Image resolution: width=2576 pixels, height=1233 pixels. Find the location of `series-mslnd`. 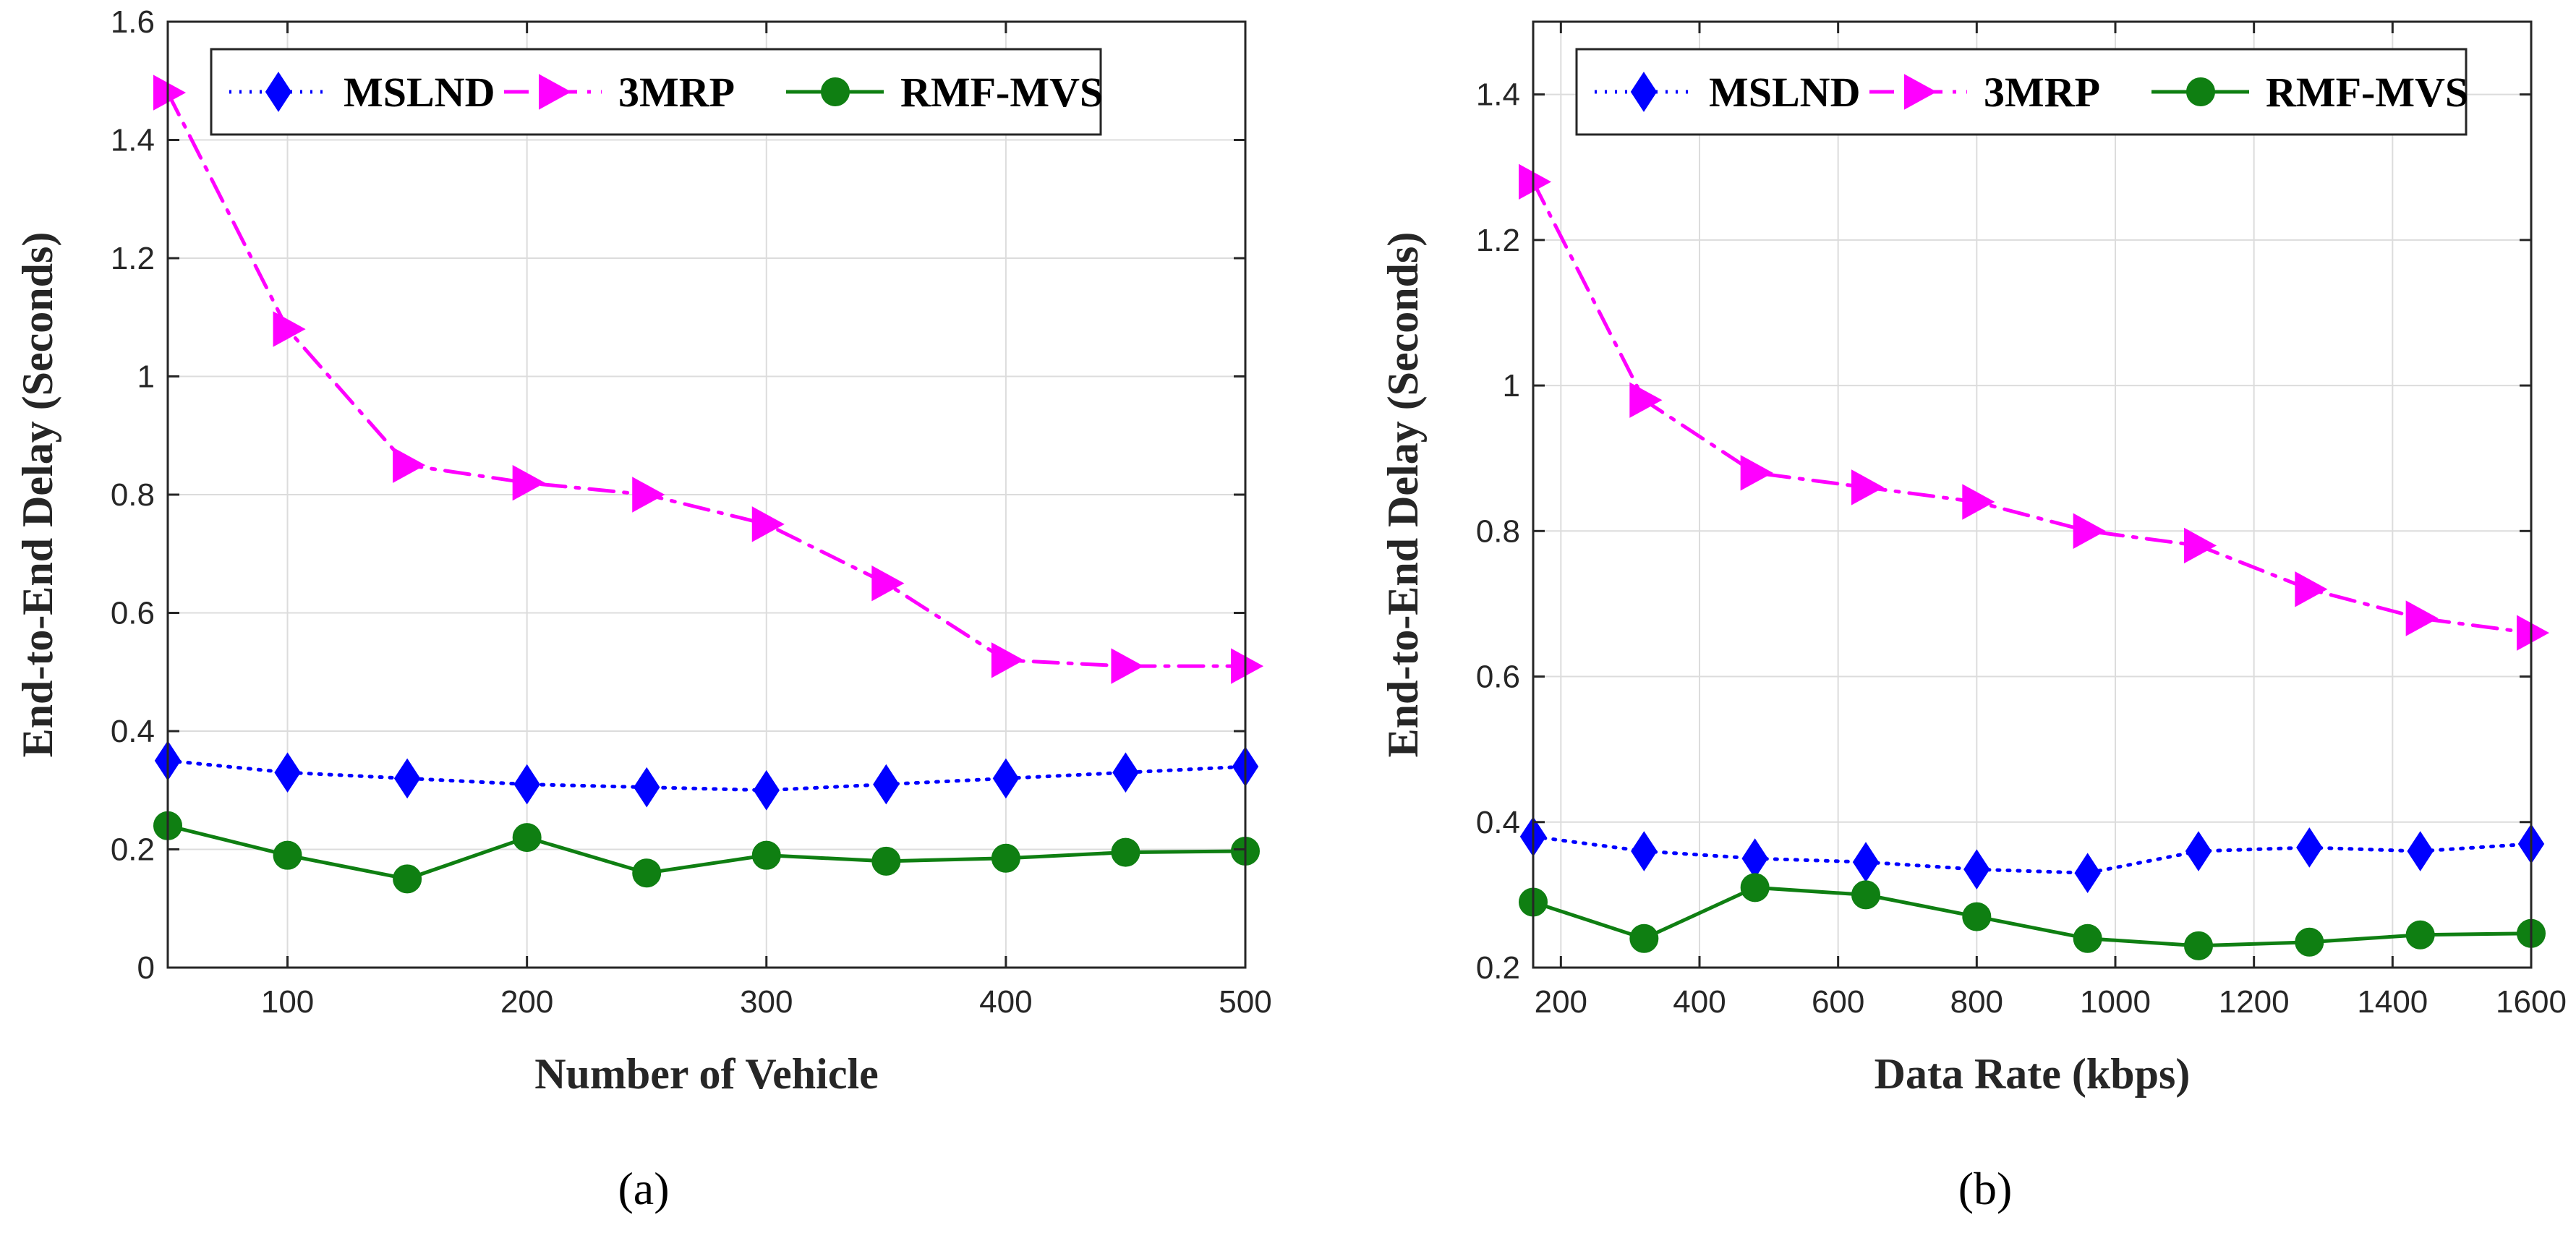

series-mslnd is located at coordinates (2032, 855).